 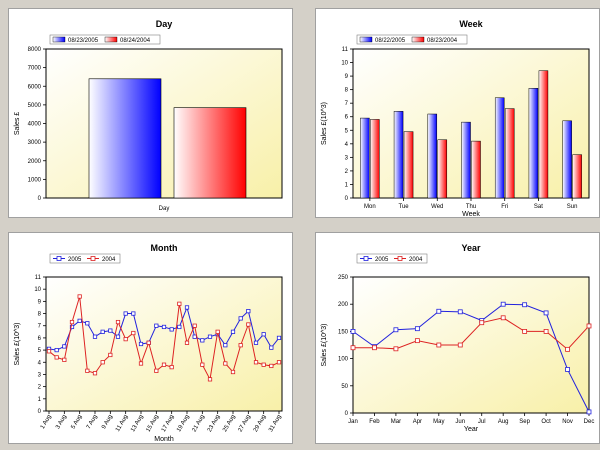 What do you see at coordinates (589, 422) in the screenshot?
I see `x-tick-label: Dec` at bounding box center [589, 422].